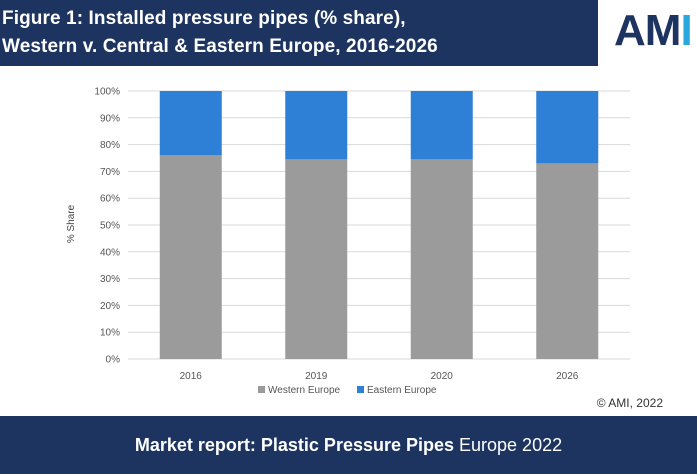 This screenshot has width=697, height=474. I want to click on bar-eastern-europe-2019, so click(316, 125).